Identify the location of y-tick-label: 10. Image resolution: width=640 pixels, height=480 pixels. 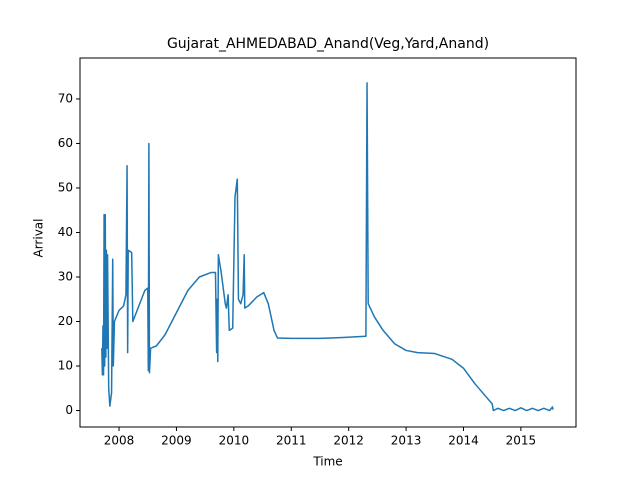
(65, 366).